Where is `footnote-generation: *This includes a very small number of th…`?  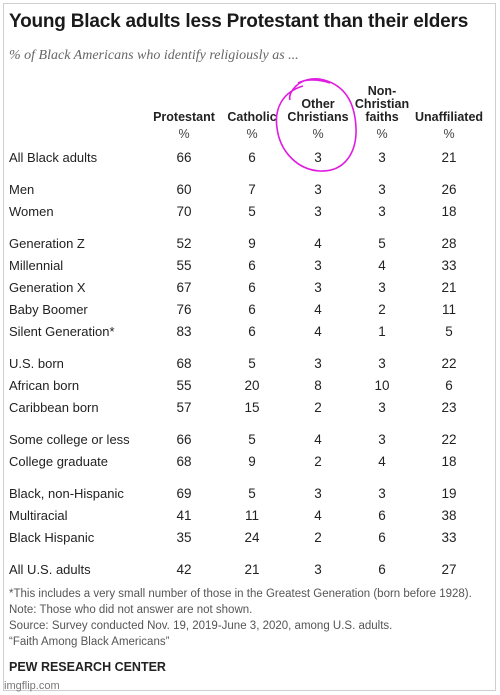
footnote-generation: *This includes a very small number of th… is located at coordinates (240, 594).